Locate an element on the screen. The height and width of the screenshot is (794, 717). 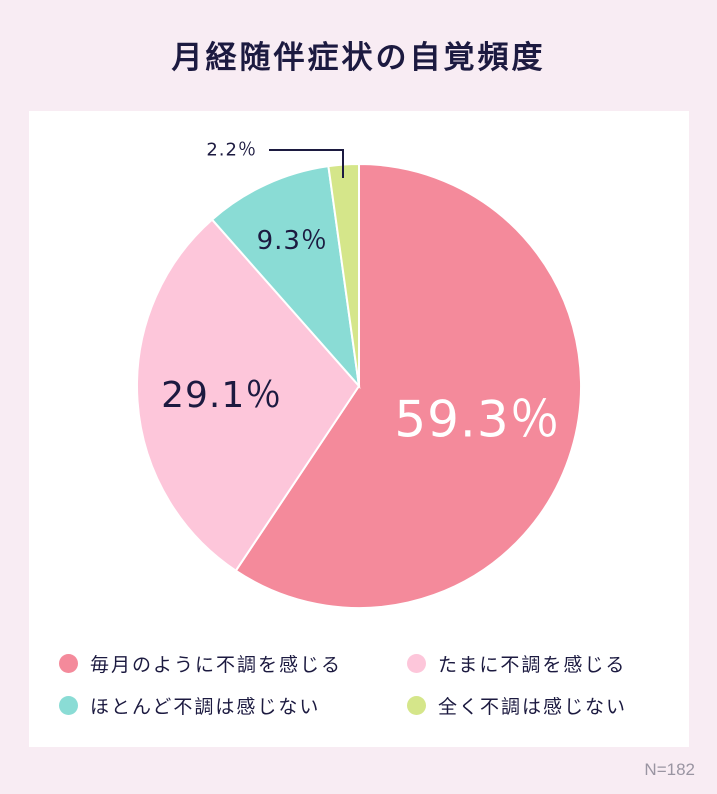
slice-data-label: 2.2％ is located at coordinates (231, 150).